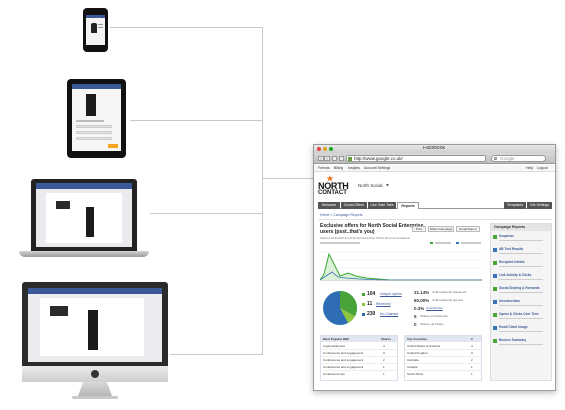 This screenshot has height=410, width=565. What do you see at coordinates (94, 28) in the screenshot?
I see `phone-person-image` at bounding box center [94, 28].